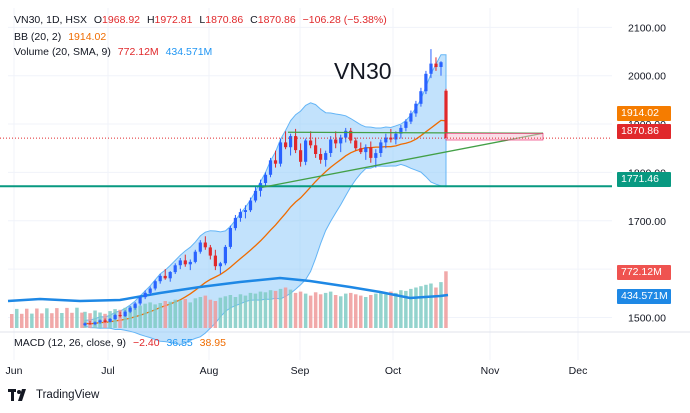 This screenshot has height=413, width=690. I want to click on close-label: C, so click(254, 20).